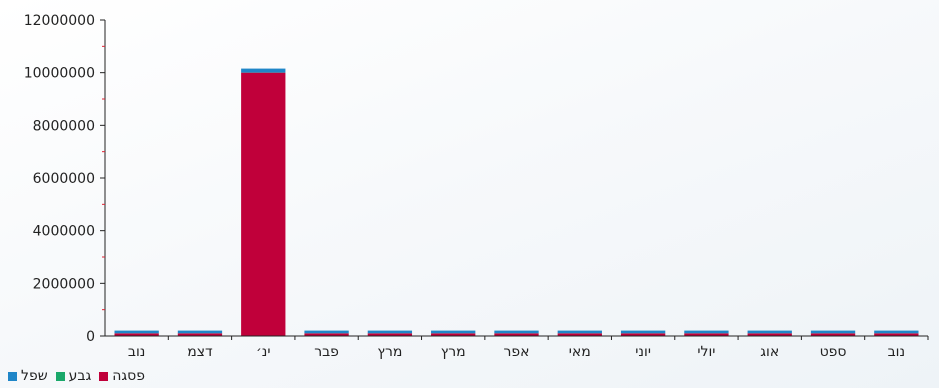 This screenshot has height=388, width=939. I want to click on x-tick-label: מאי, so click(580, 352).